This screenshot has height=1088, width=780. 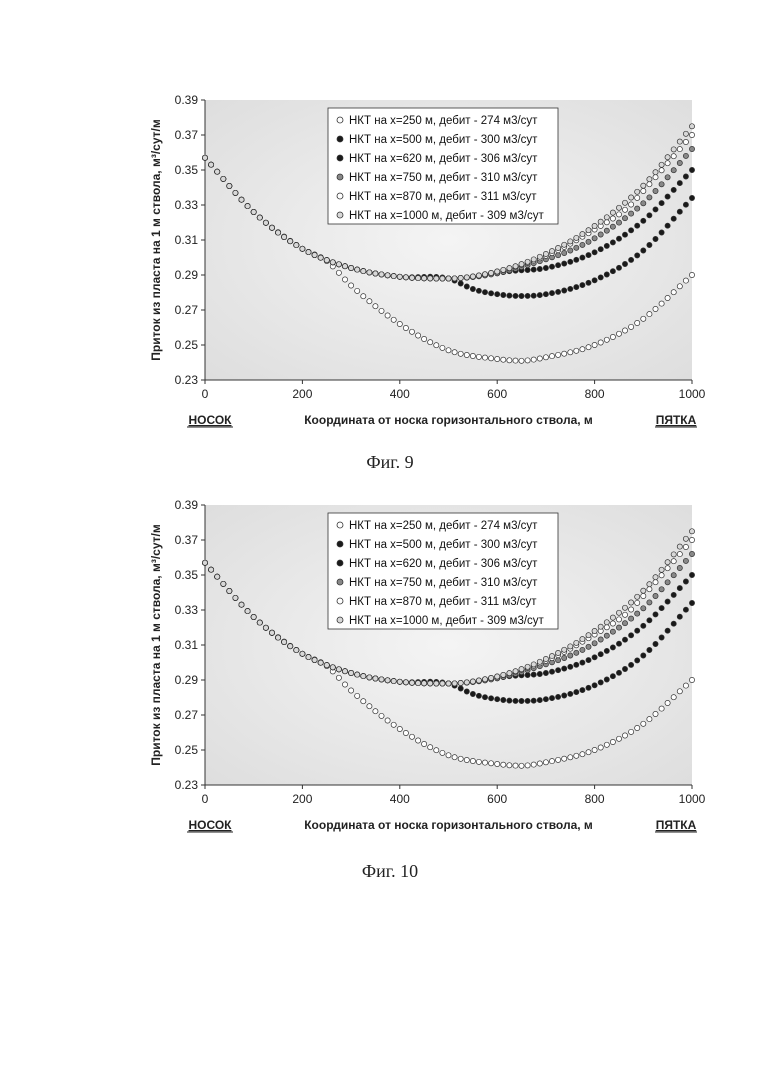 I want to click on x-tick-label: 800, so click(x=595, y=394).